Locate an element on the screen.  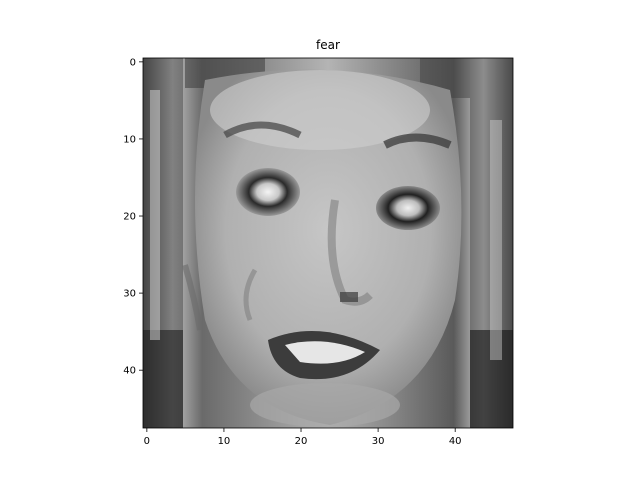
y-tick-label: 40 is located at coordinates (129, 371).